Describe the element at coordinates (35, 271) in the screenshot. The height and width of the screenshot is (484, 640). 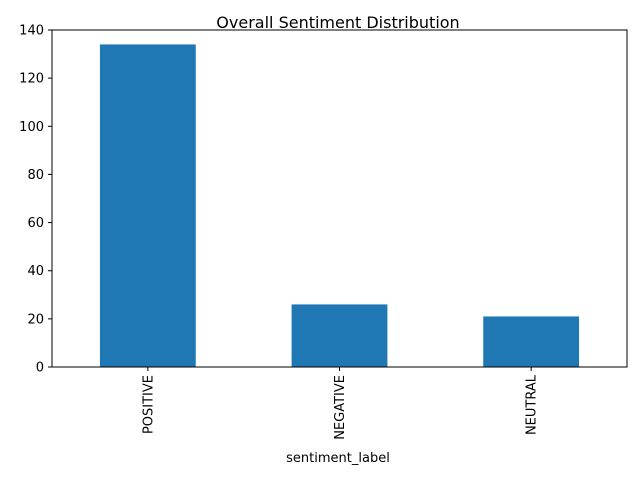
I see `y-tick-label: 40` at that location.